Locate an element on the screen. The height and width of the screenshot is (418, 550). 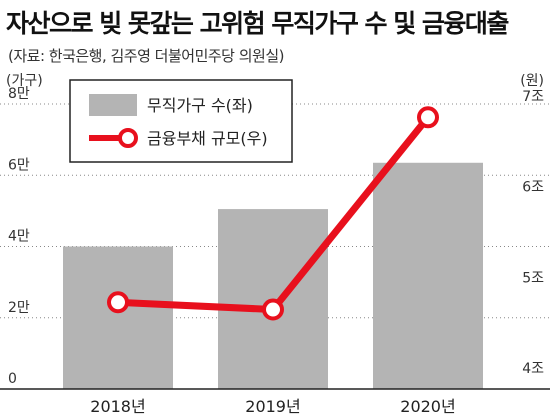
x-axis-labels: 2018년 2019년 2020년 is located at coordinates (272, 406).